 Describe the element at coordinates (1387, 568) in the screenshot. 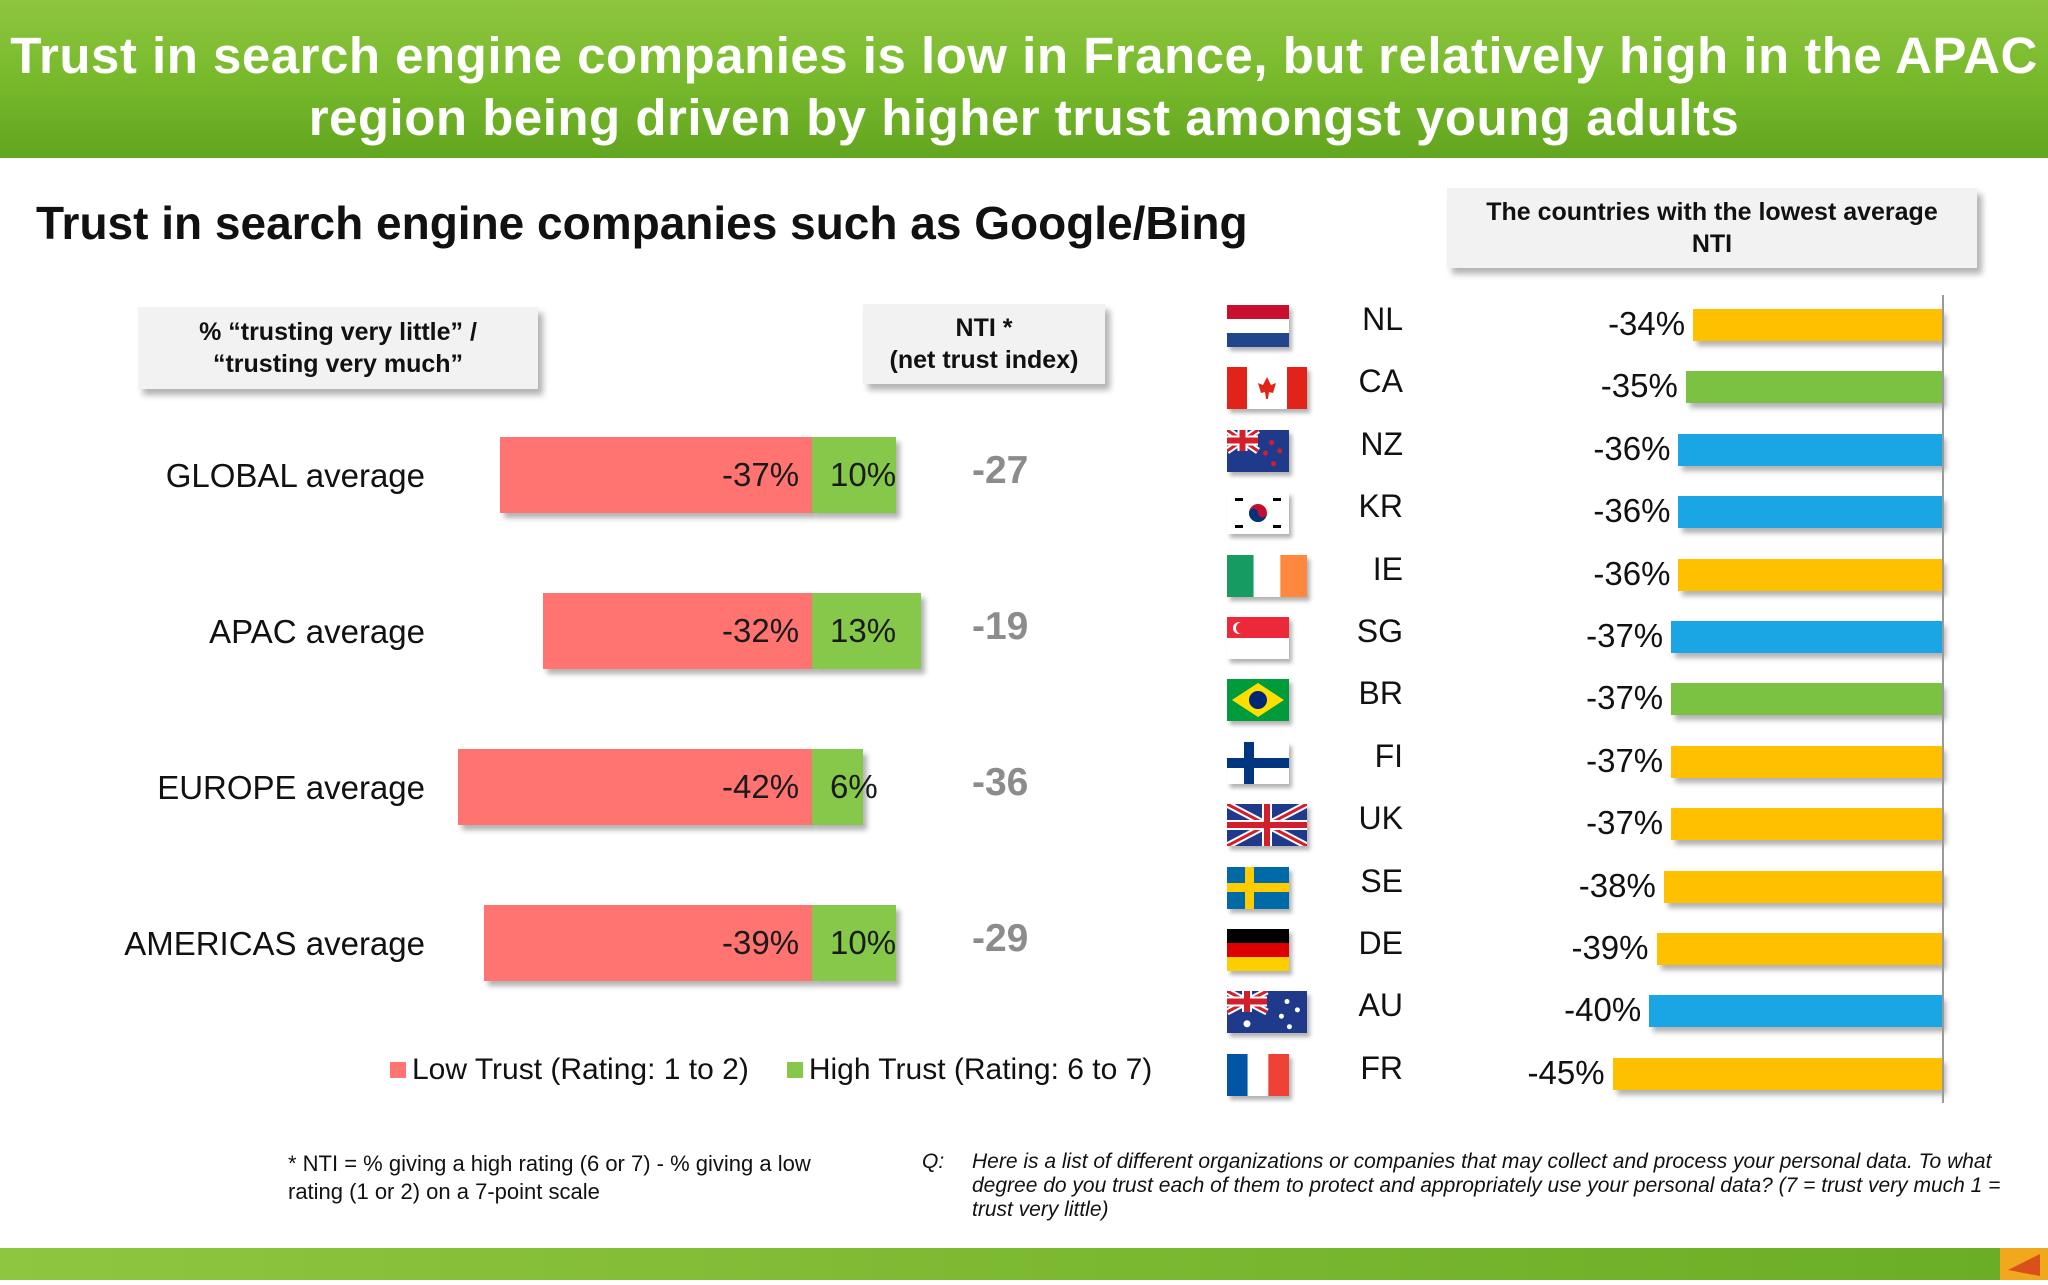

I see `country-label: IE` at that location.